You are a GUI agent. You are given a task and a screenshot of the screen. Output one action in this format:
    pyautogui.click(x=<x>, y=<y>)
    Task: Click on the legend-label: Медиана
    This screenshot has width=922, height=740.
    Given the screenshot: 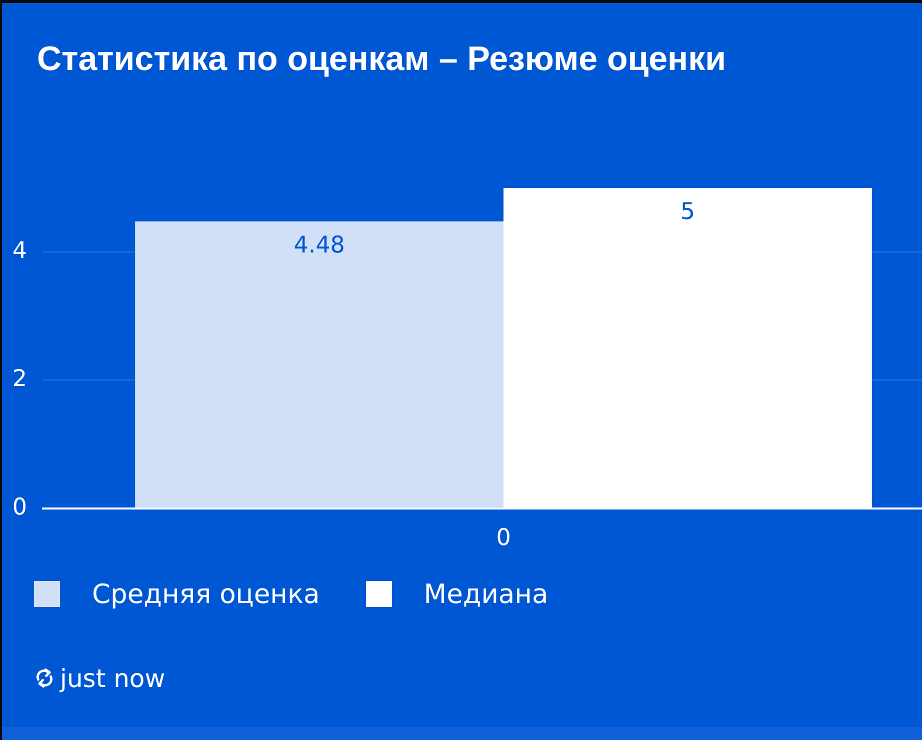 What is the action you would take?
    pyautogui.click(x=486, y=594)
    